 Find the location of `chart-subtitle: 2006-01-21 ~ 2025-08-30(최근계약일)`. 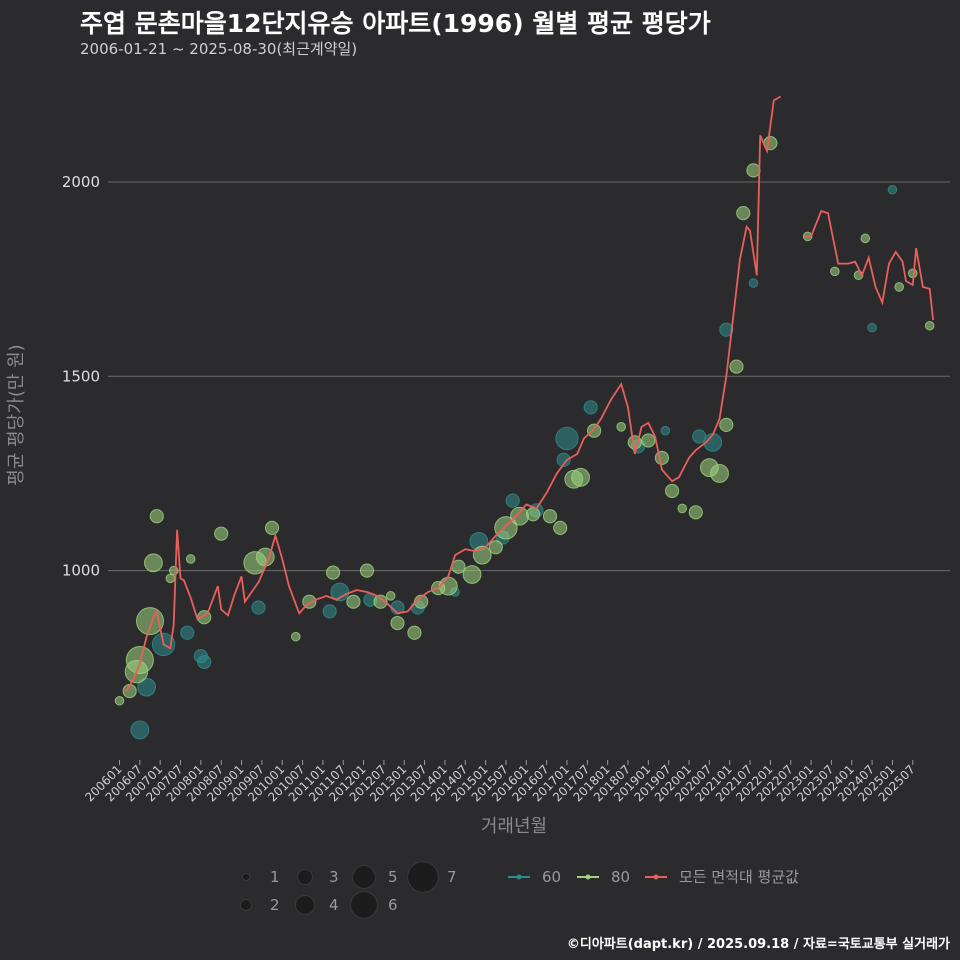

chart-subtitle: 2006-01-21 ~ 2025-08-30(최근계약일) is located at coordinates (219, 49).